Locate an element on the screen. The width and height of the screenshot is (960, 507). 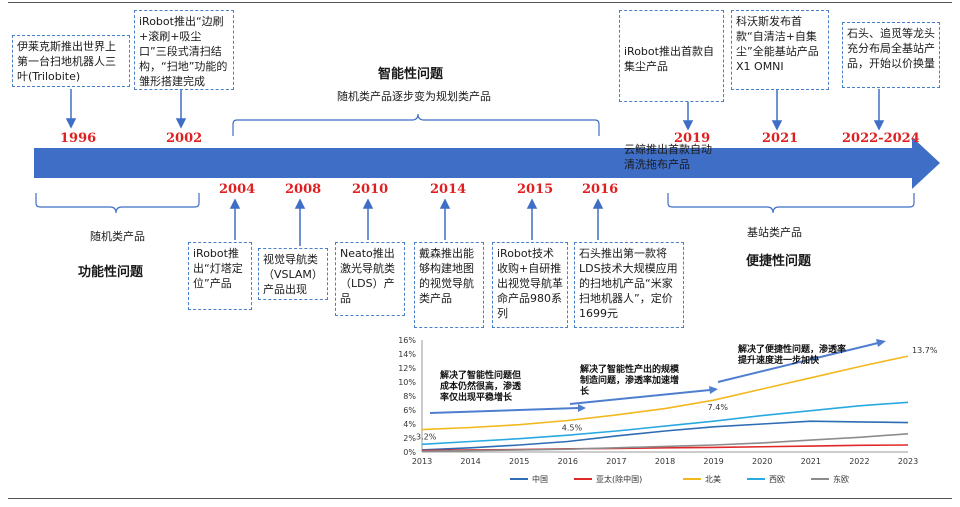
bottom-rule is located at coordinates (480, 498).